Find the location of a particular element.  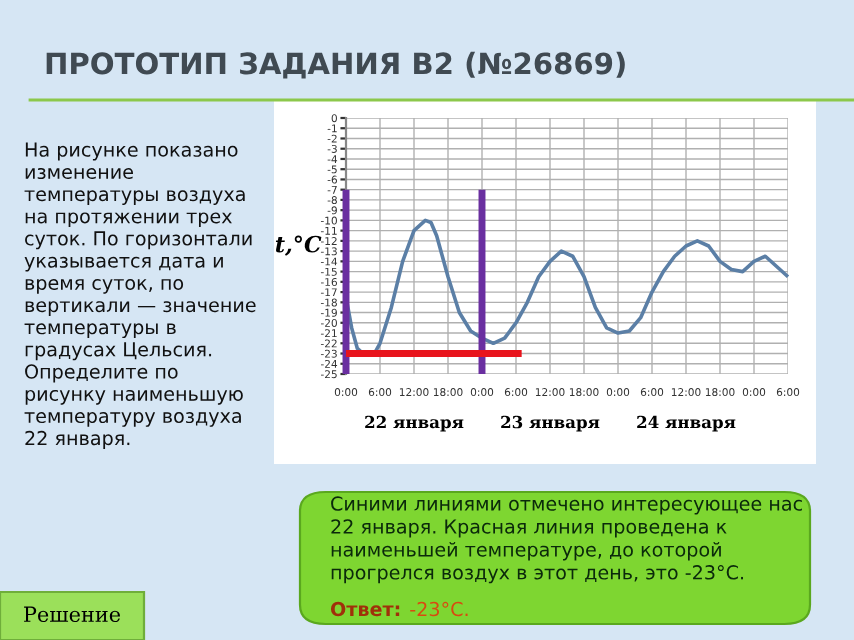

text: Решение is located at coordinates (72, 614).